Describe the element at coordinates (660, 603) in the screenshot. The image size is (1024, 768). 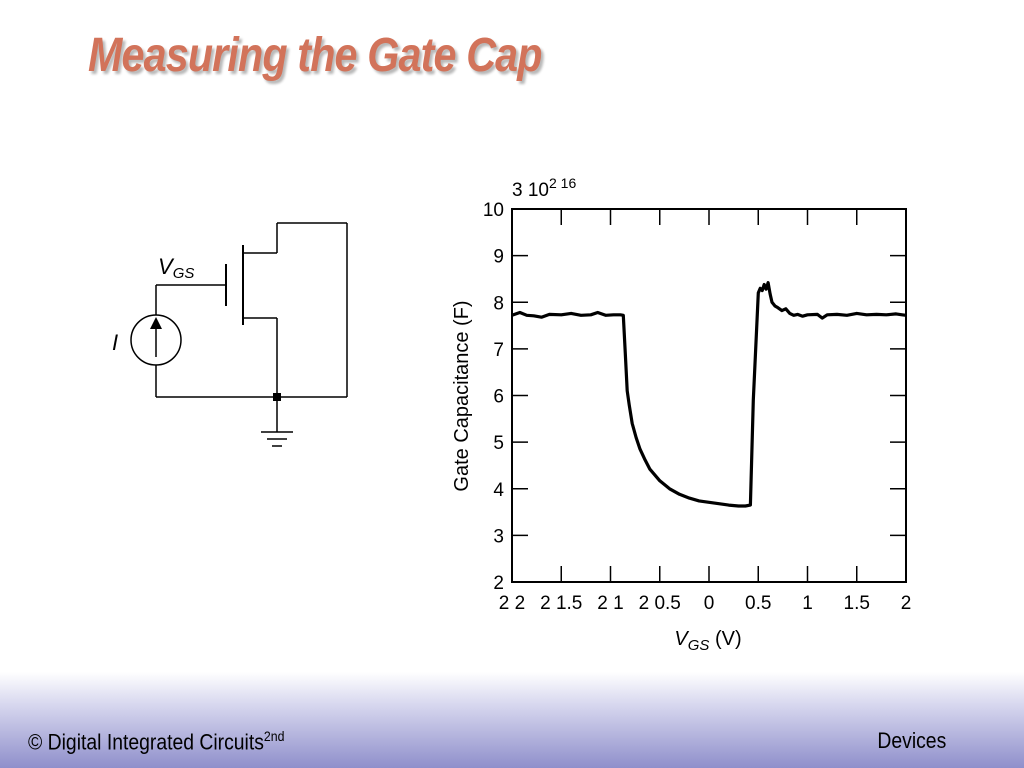
I see `x-tick-label: 2 0.5` at that location.